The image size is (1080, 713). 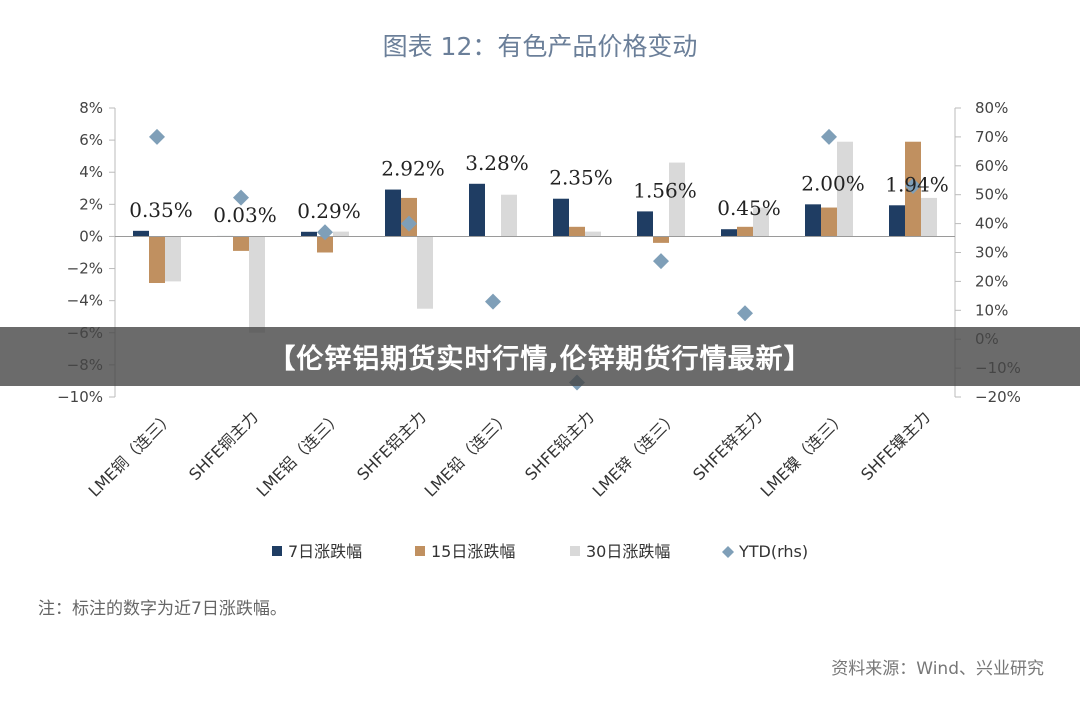 I want to click on chart-note: 注：标注的数字为近7日涨跌幅。, so click(x=162, y=609).